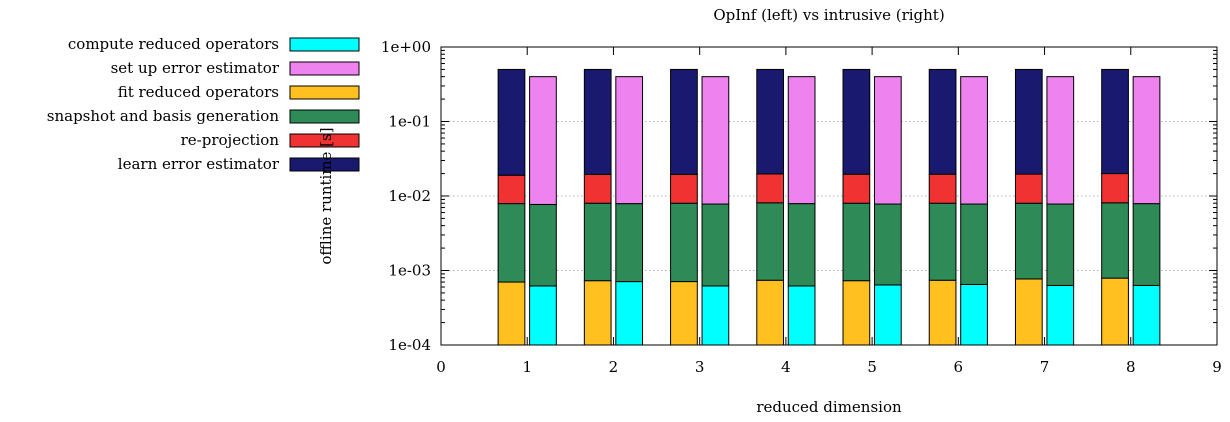 This screenshot has height=422, width=1230. I want to click on legend-label: compute reduced operators, so click(173, 44).